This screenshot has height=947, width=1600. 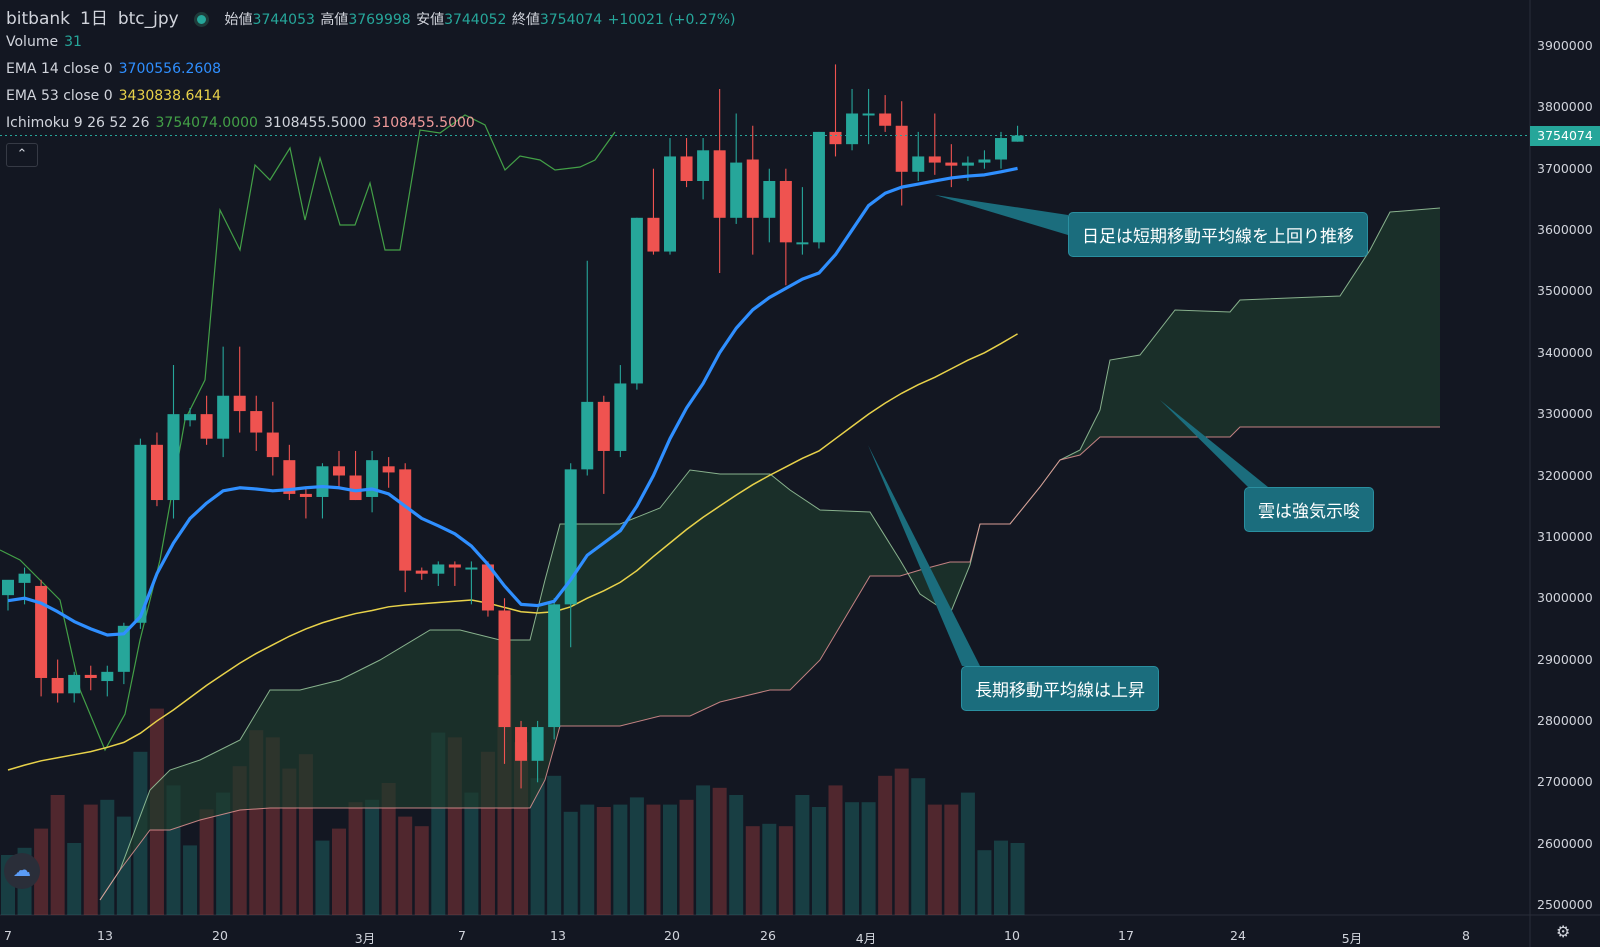 I want to click on price-tick-label: 3200000, so click(x=1565, y=475).